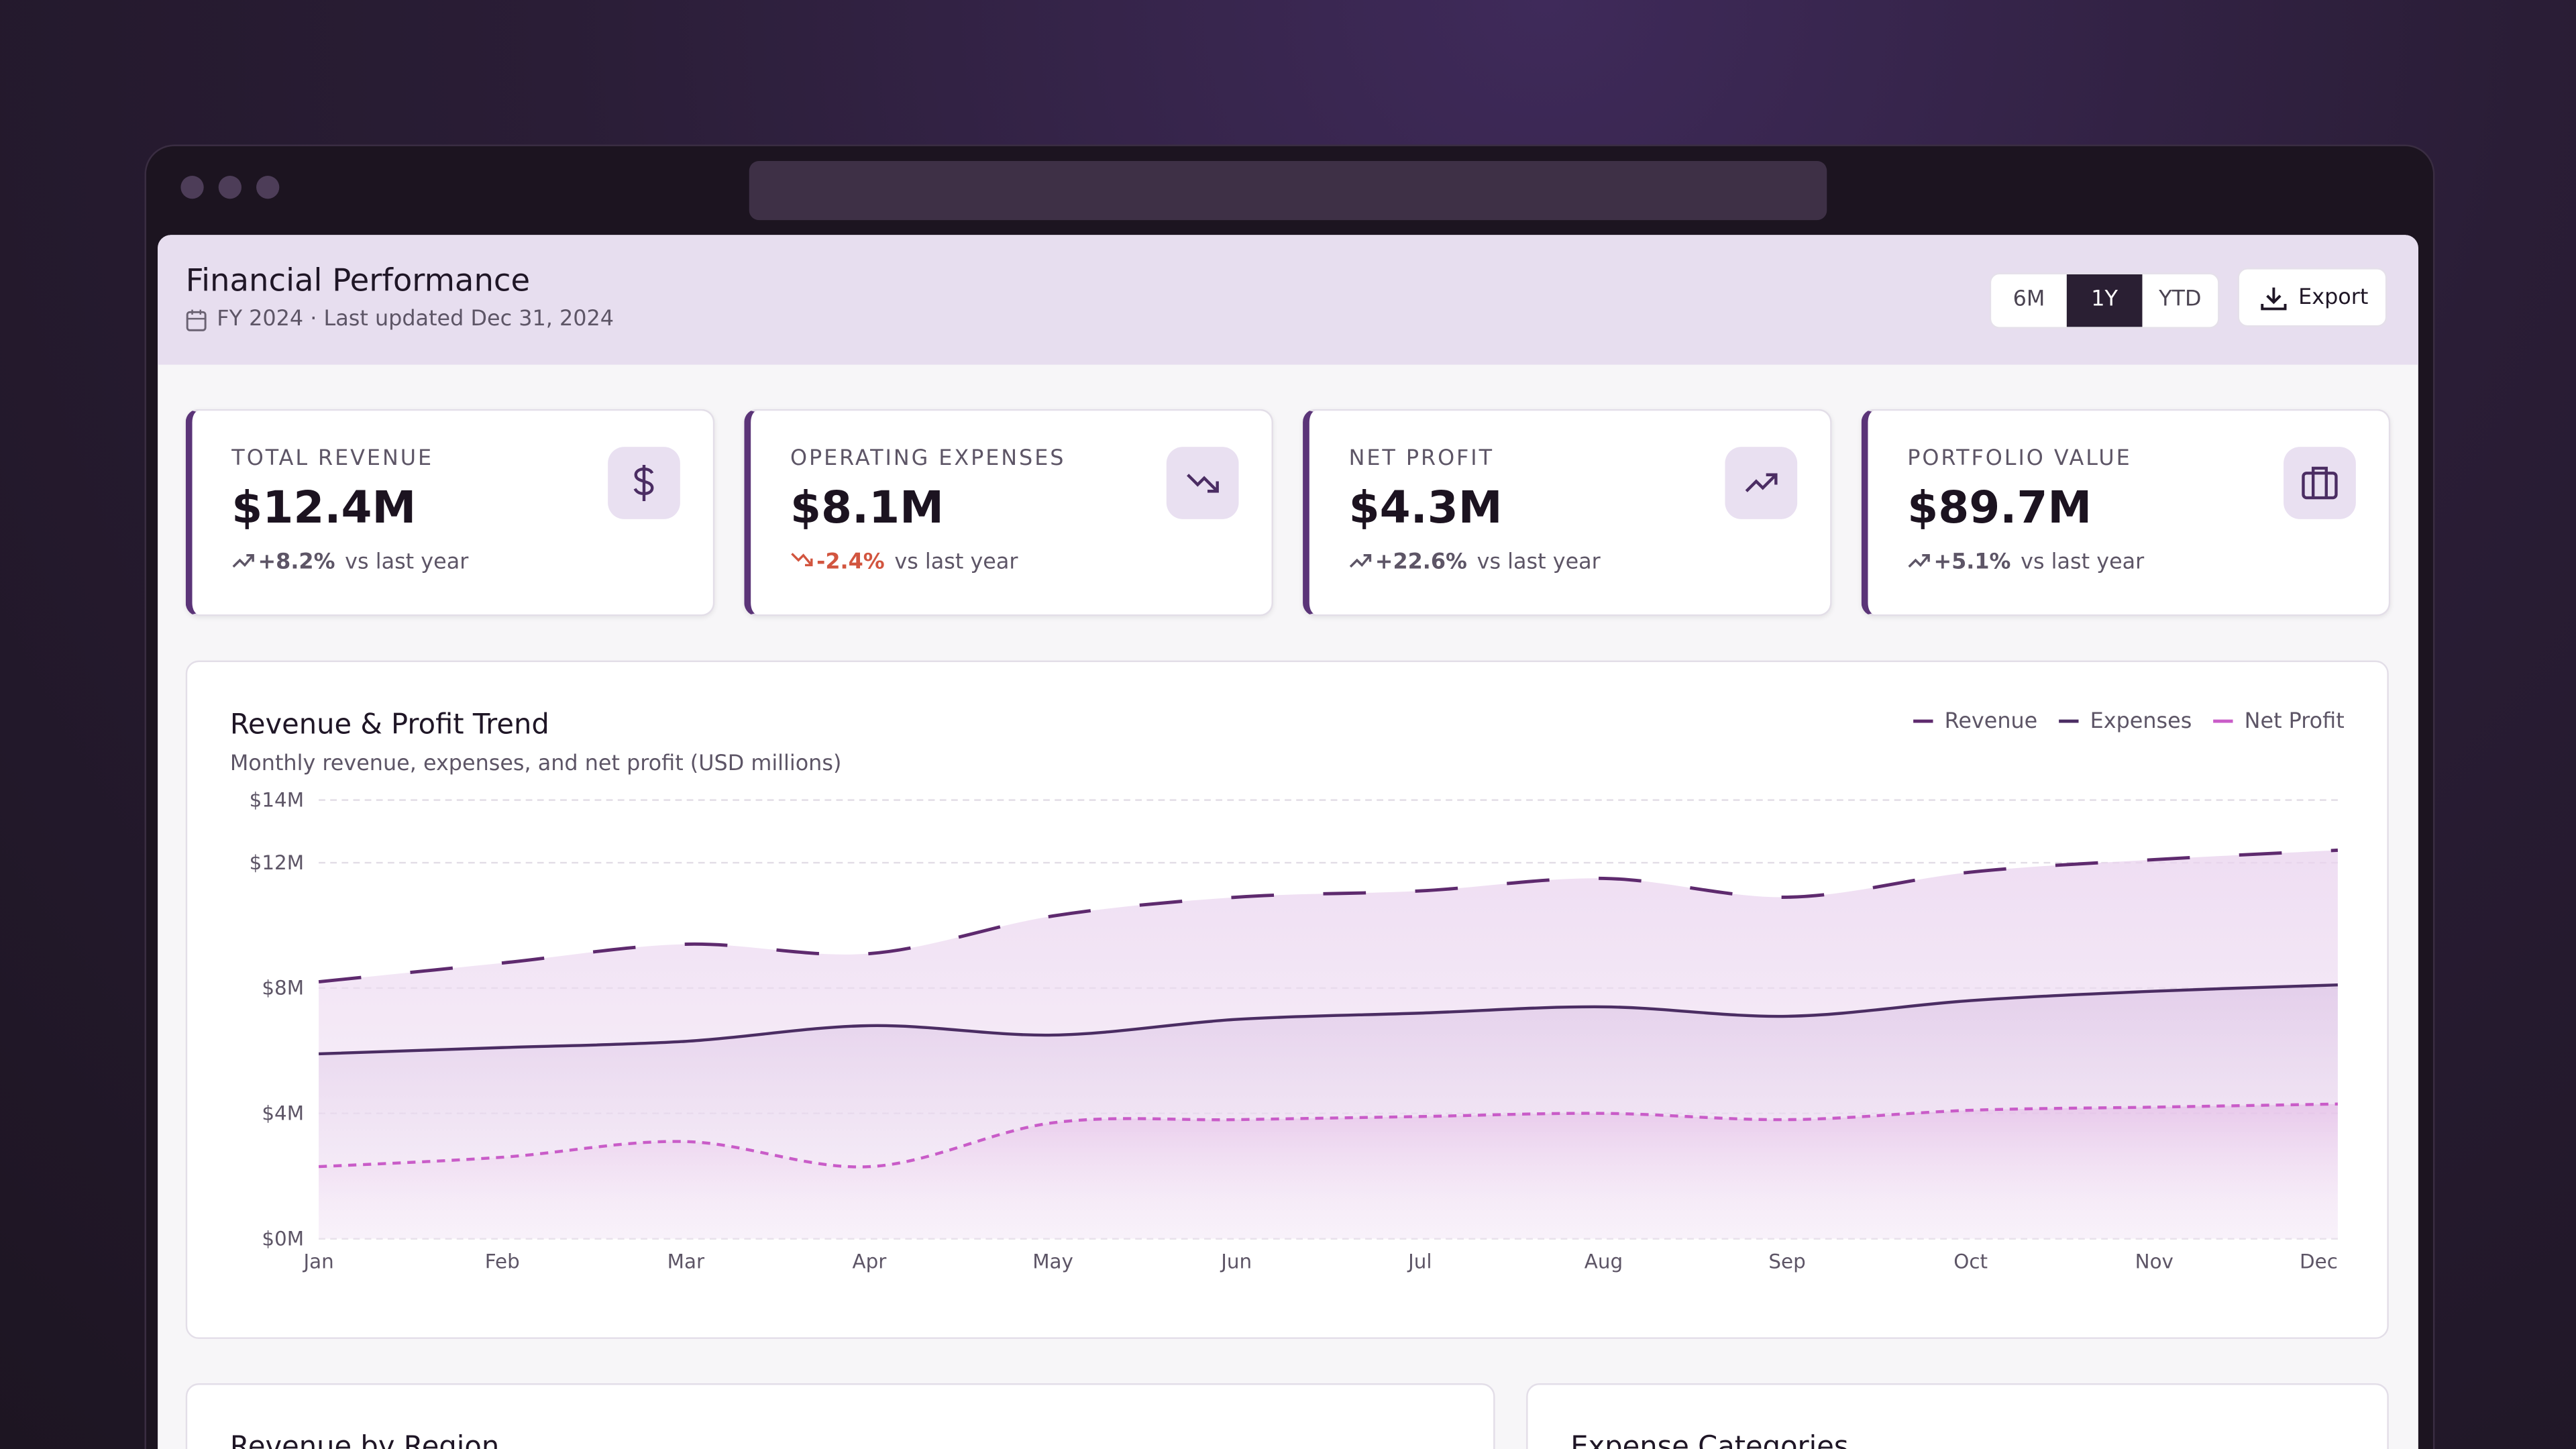 This screenshot has width=2576, height=1449. I want to click on y-tick-label: $14M, so click(277, 799).